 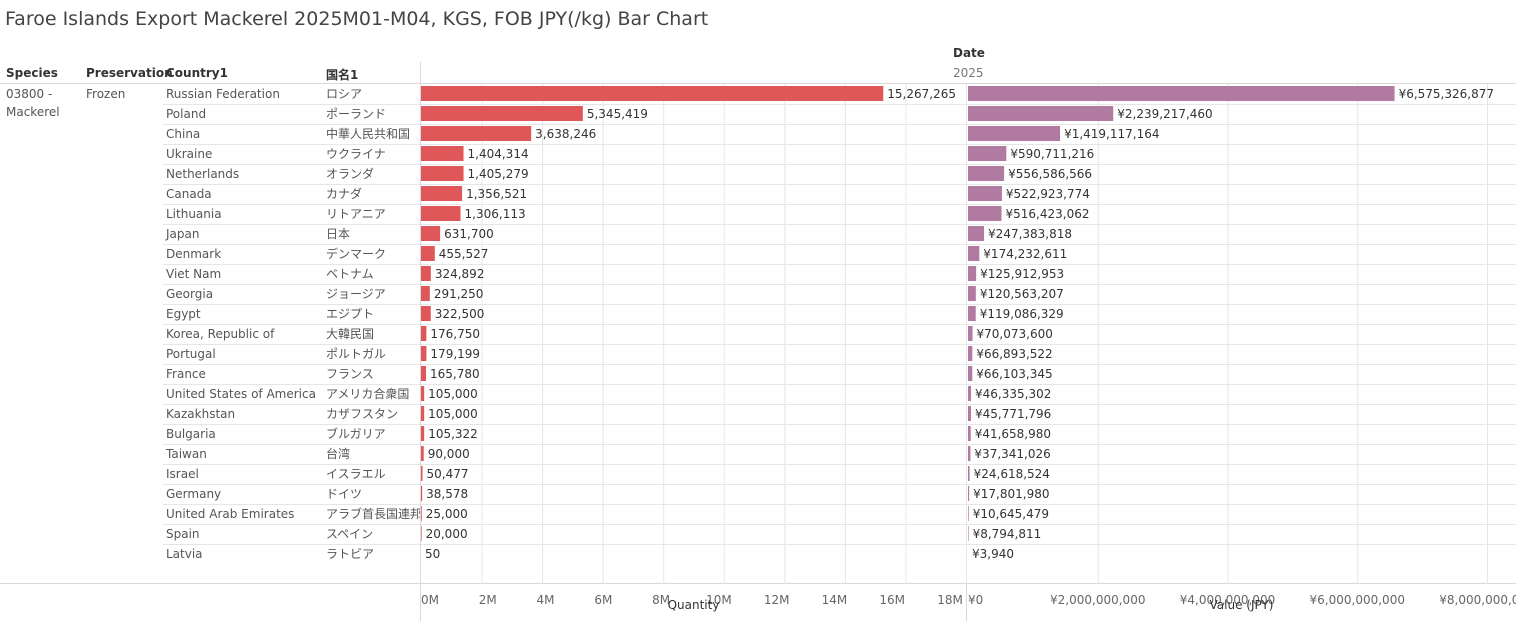 What do you see at coordinates (186, 374) in the screenshot?
I see `country-label: France` at bounding box center [186, 374].